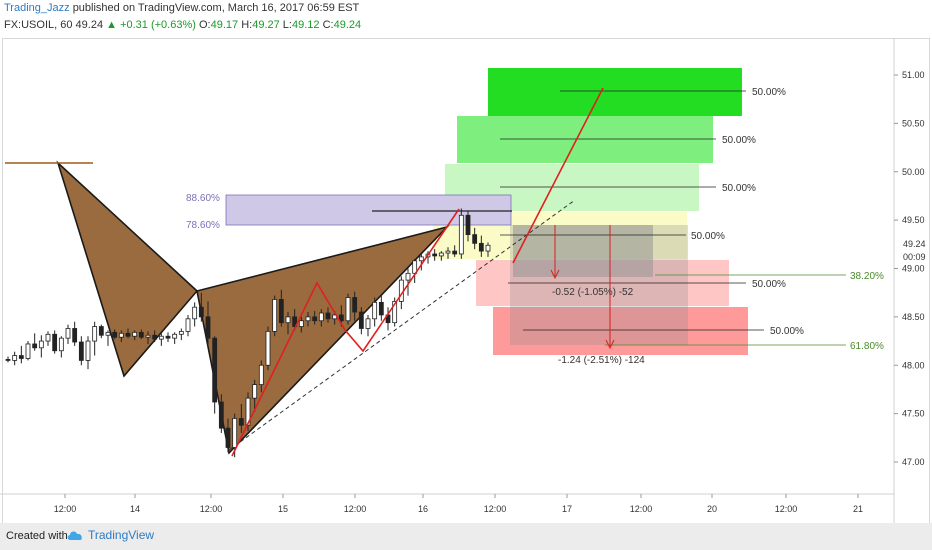 Image resolution: width=932 pixels, height=550 pixels. Describe the element at coordinates (127, 269) in the screenshot. I see `pattern-triangle-xab` at that location.